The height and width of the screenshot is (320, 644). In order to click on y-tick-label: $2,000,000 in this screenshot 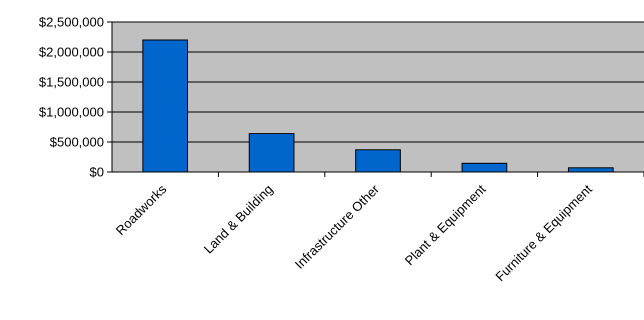, I will do `click(71, 52)`.